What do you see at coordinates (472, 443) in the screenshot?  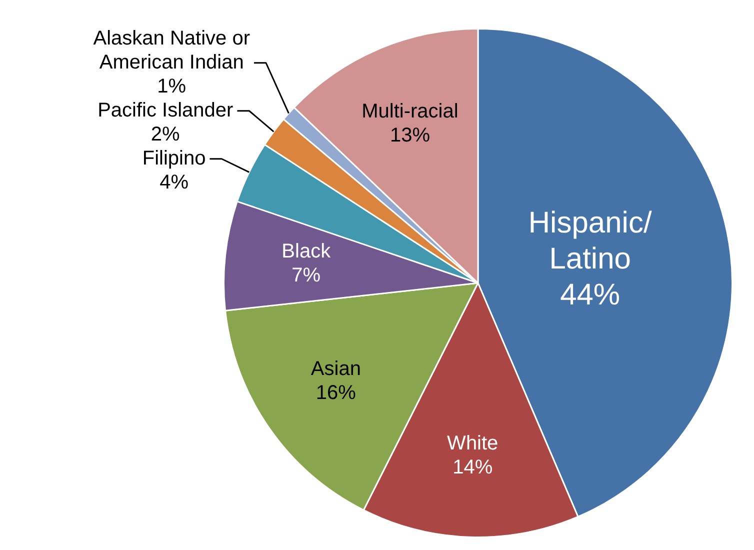 I see `slice-label: White` at bounding box center [472, 443].